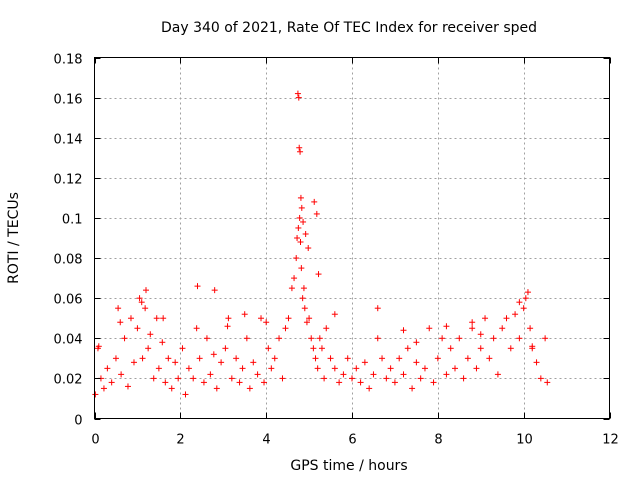 The image size is (640, 480). What do you see at coordinates (524, 440) in the screenshot?
I see `x-tick-label: 10` at bounding box center [524, 440].